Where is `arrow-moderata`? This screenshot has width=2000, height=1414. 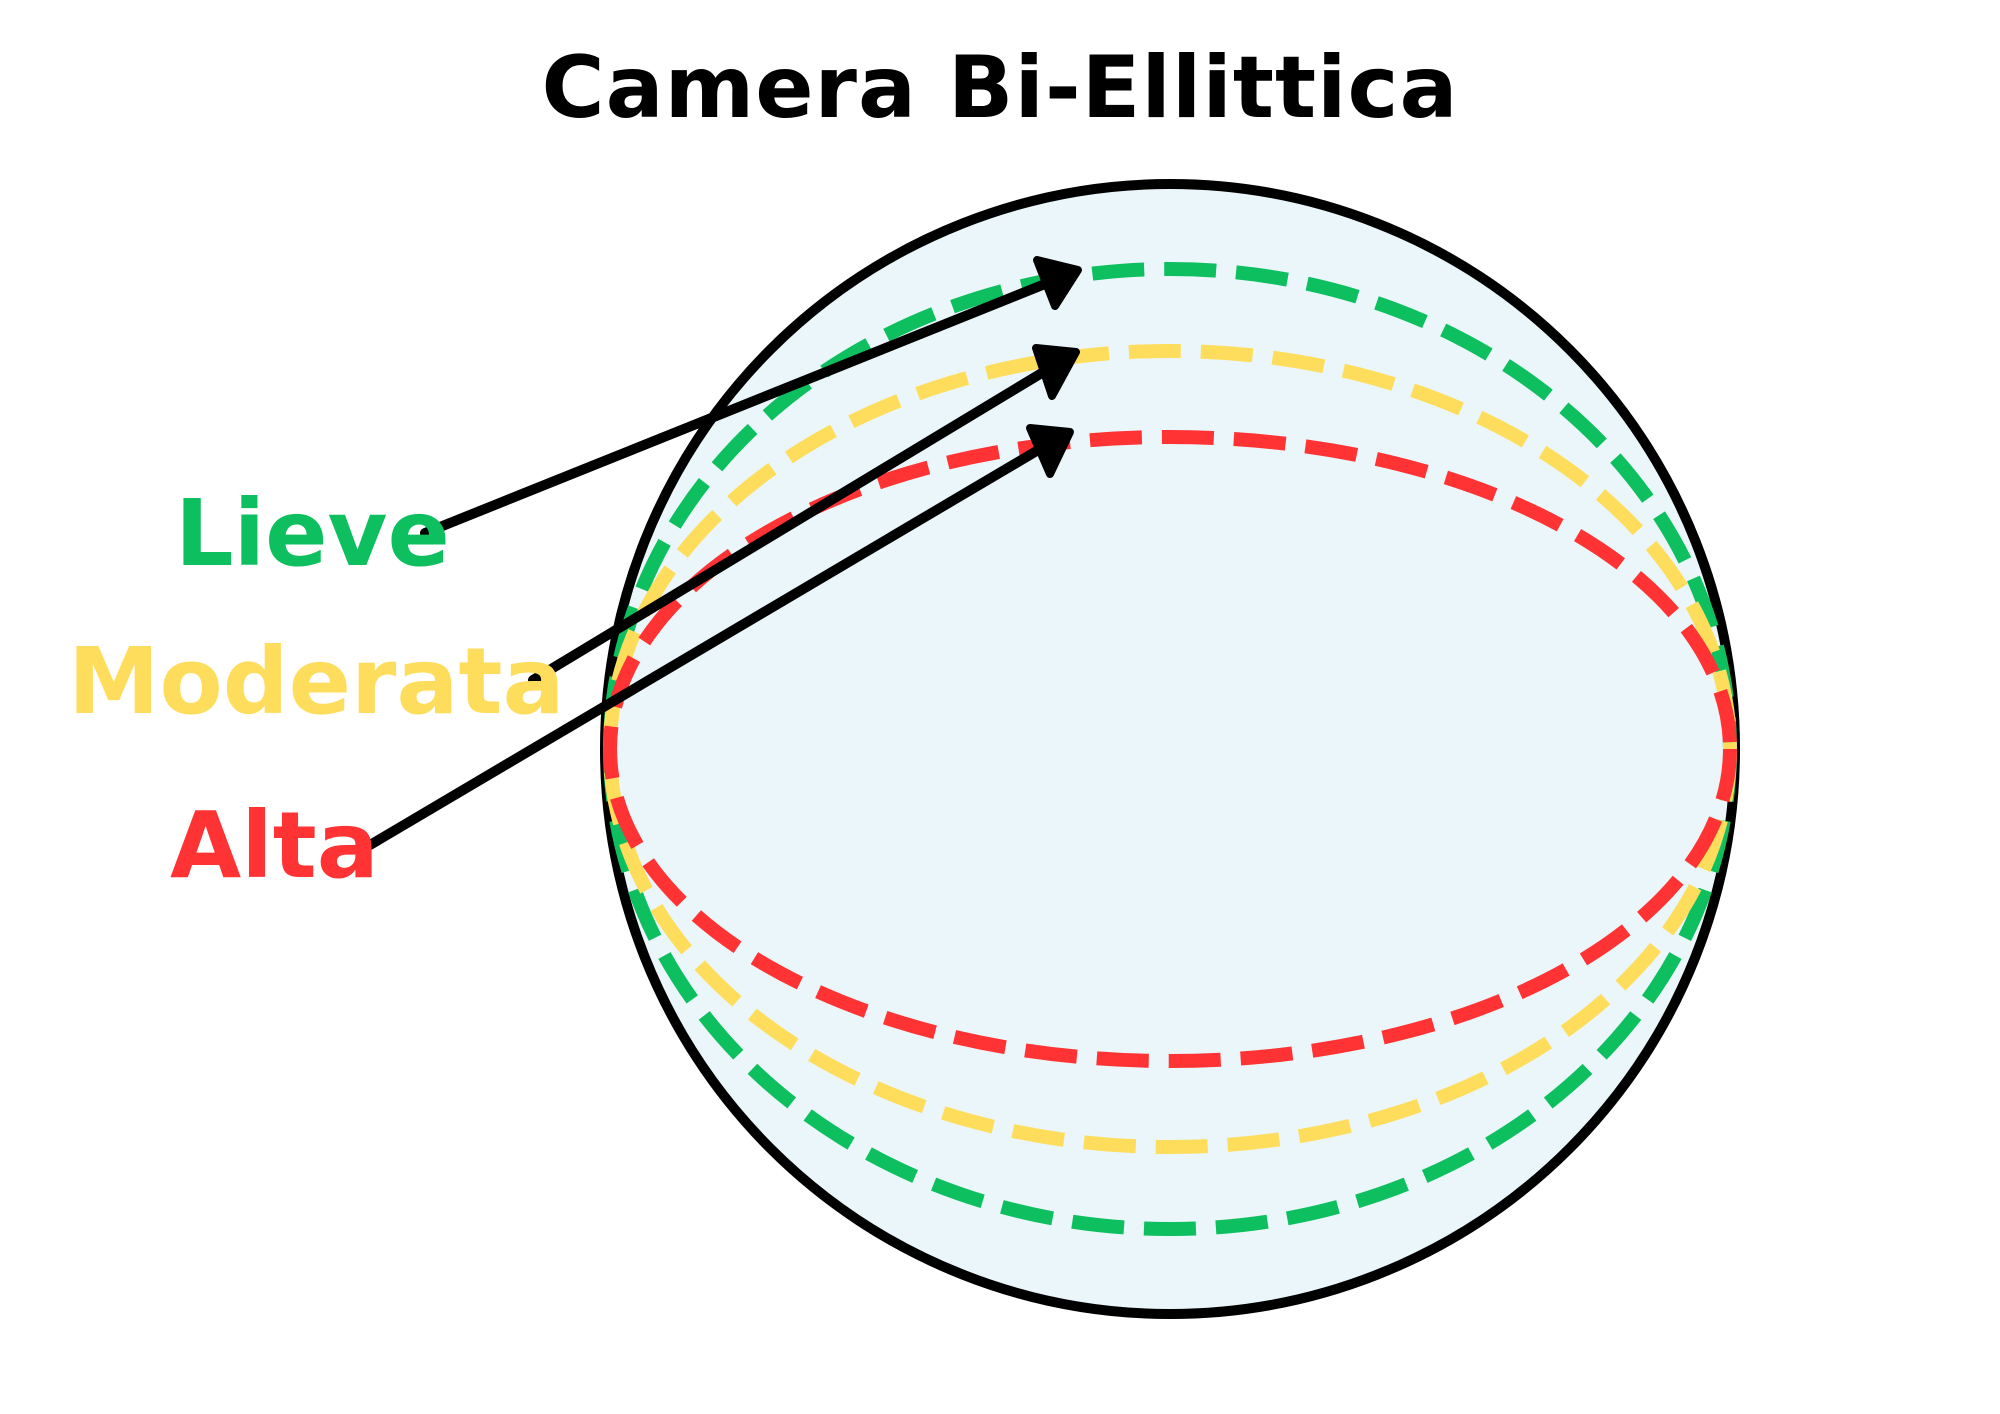 arrow-moderata is located at coordinates (804, 514).